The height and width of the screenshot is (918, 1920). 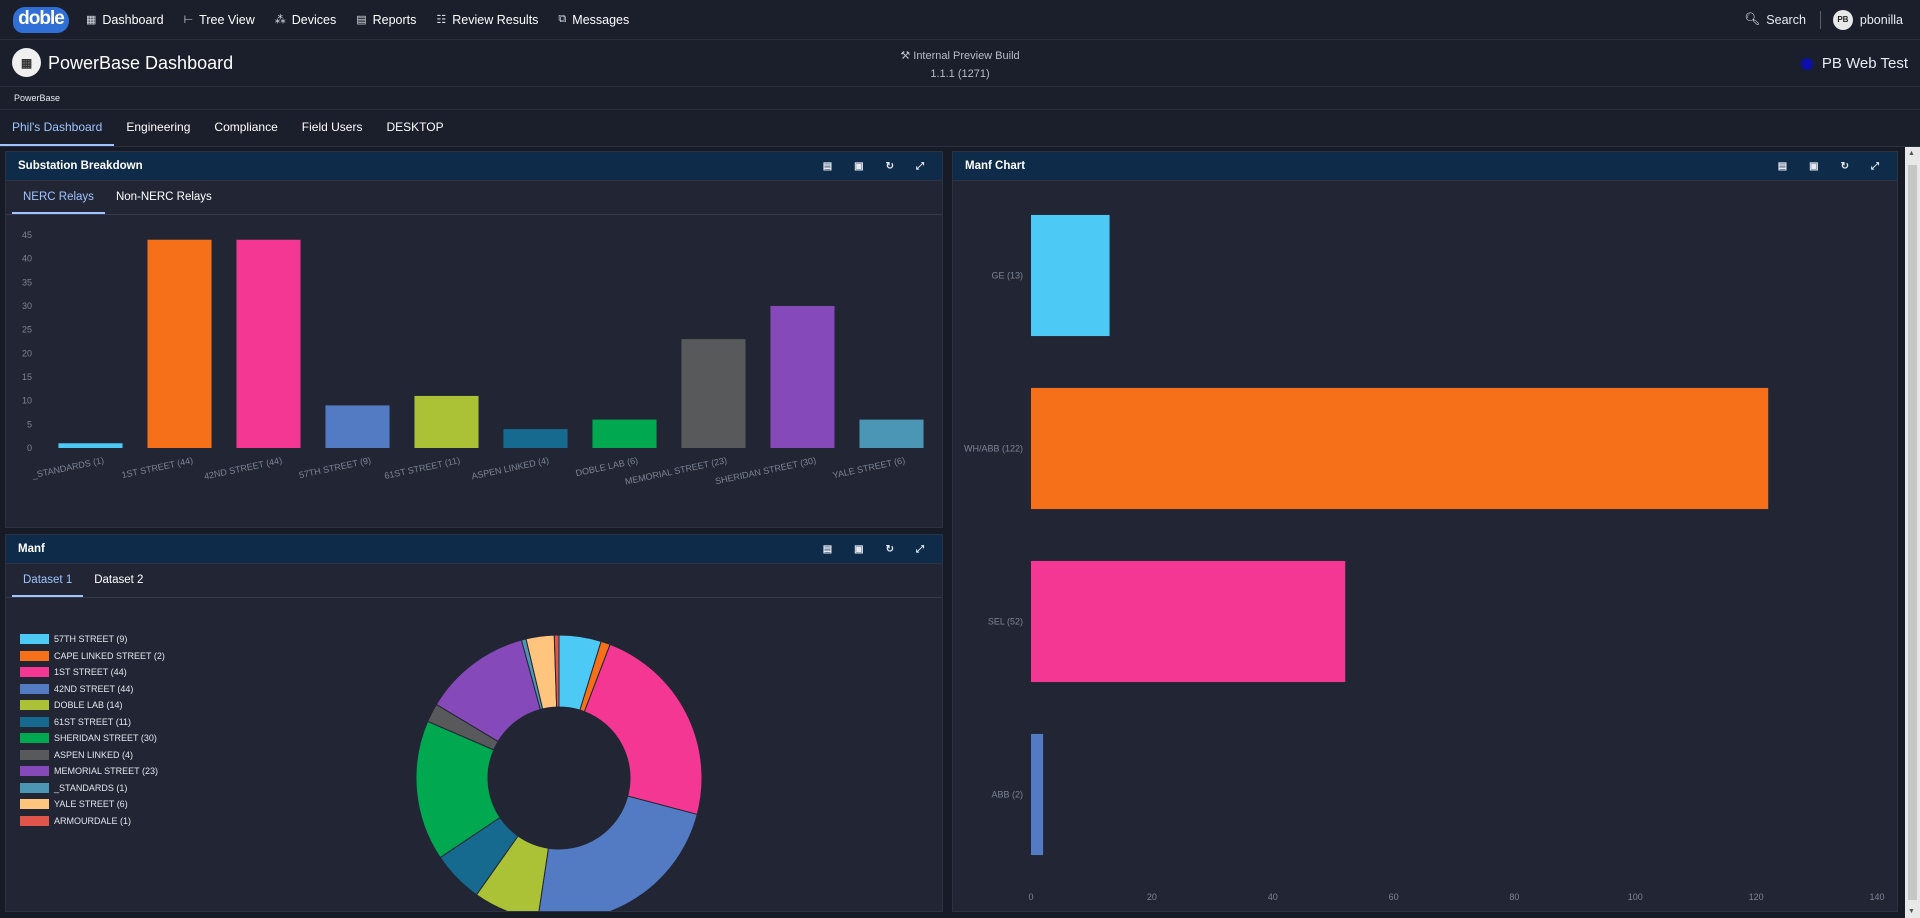 What do you see at coordinates (960, 98) in the screenshot?
I see `breadcrumb: PowerBase` at bounding box center [960, 98].